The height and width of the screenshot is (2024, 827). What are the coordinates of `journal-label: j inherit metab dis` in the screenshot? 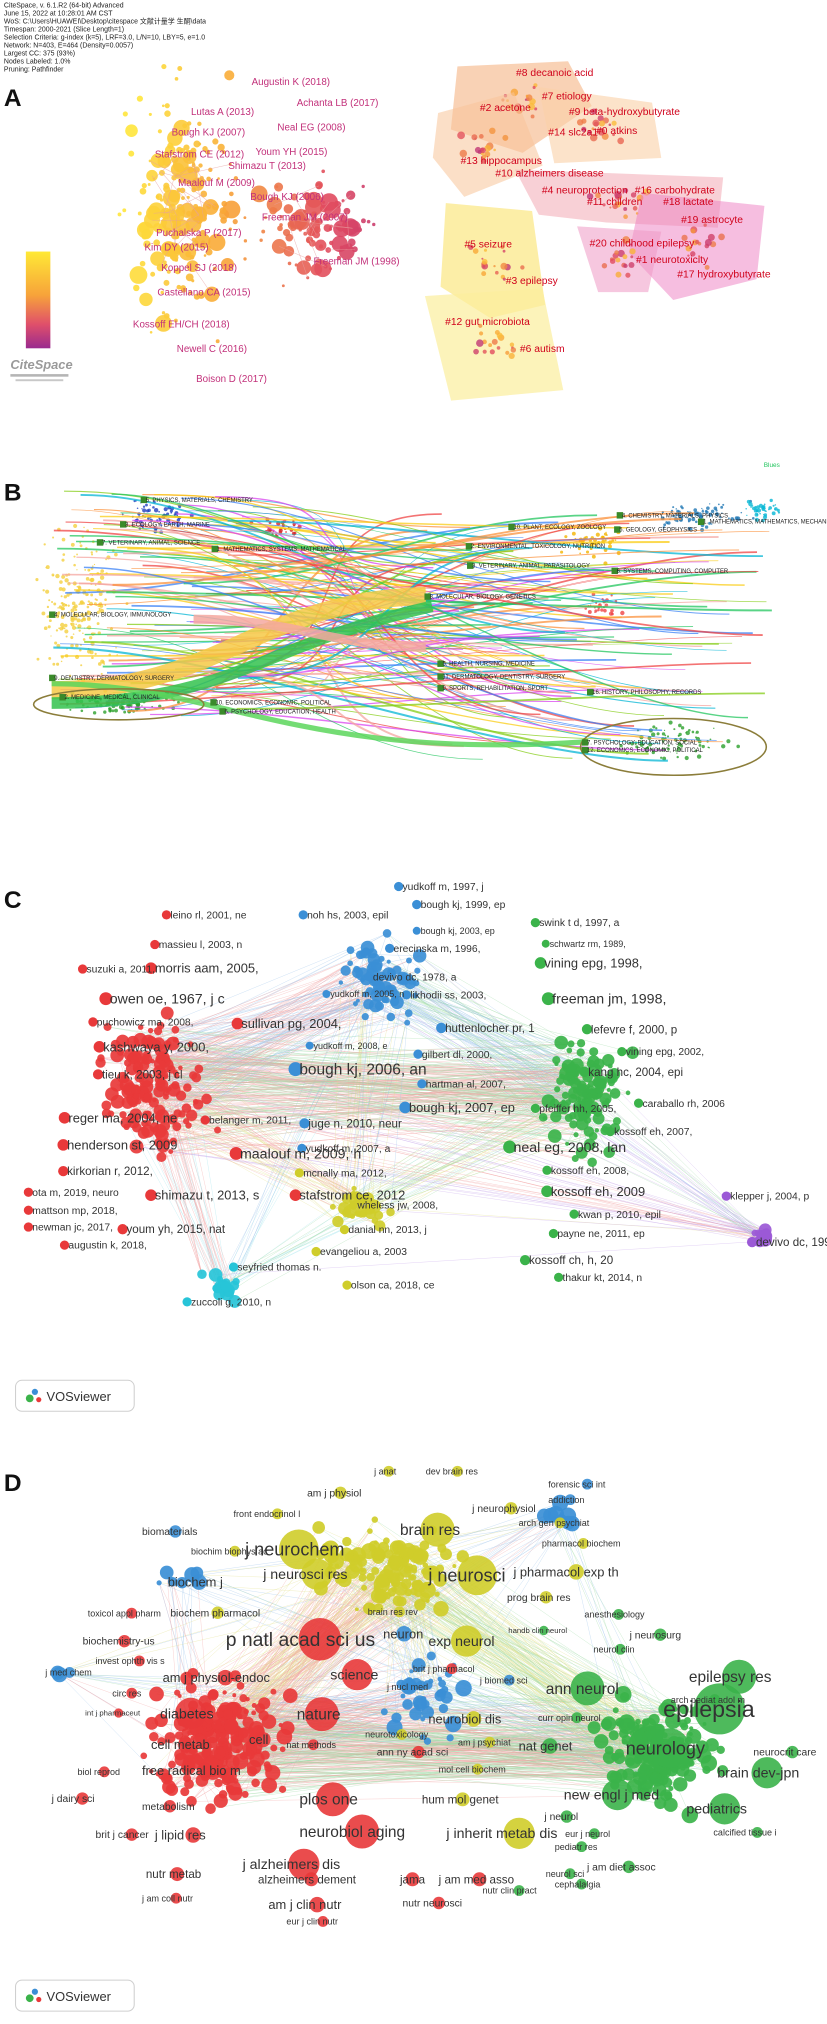 It's located at (501, 1834).